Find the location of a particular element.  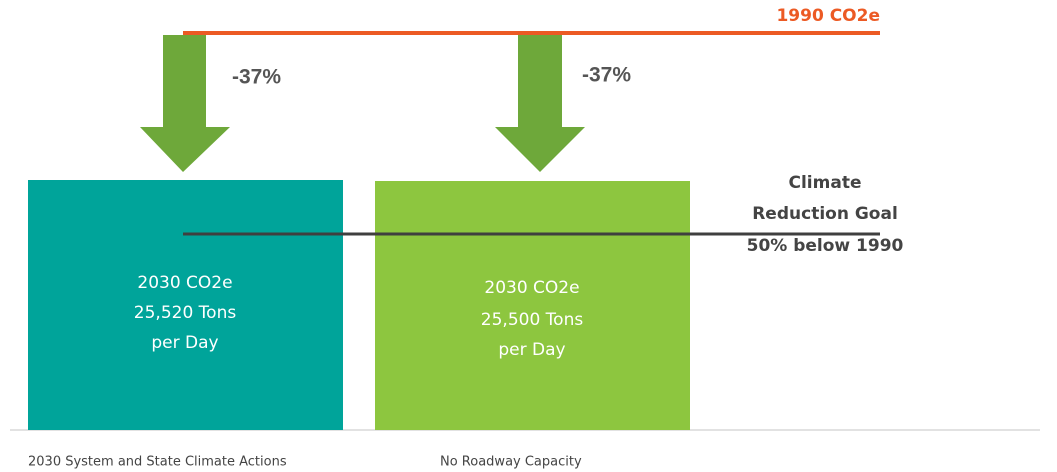

goal-text: Reduction Goal is located at coordinates (825, 214).